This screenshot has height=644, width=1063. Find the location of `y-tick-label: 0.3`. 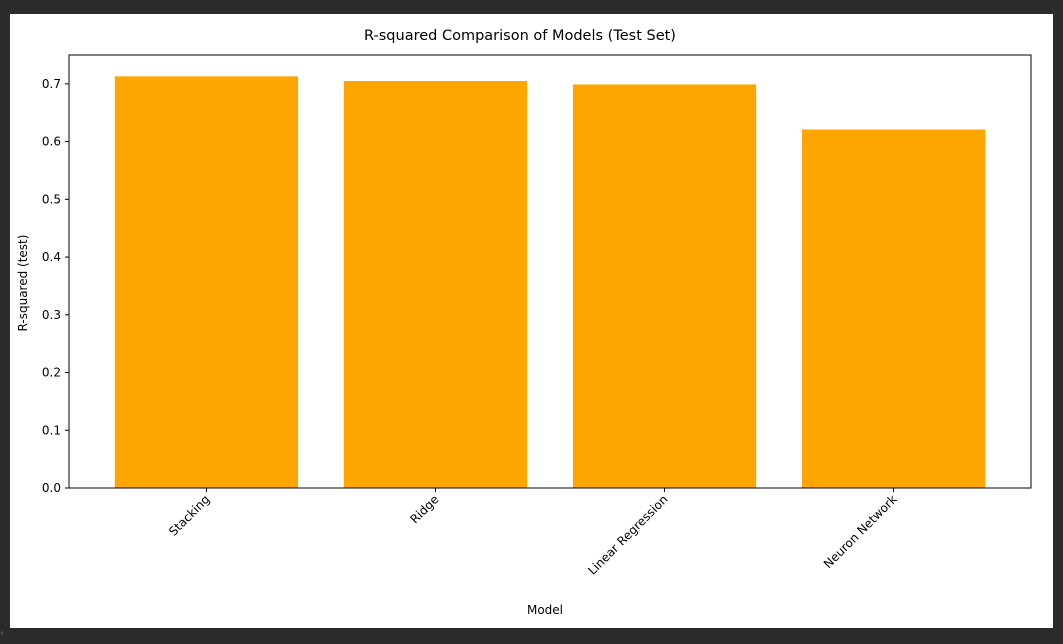

y-tick-label: 0.3 is located at coordinates (51, 315).